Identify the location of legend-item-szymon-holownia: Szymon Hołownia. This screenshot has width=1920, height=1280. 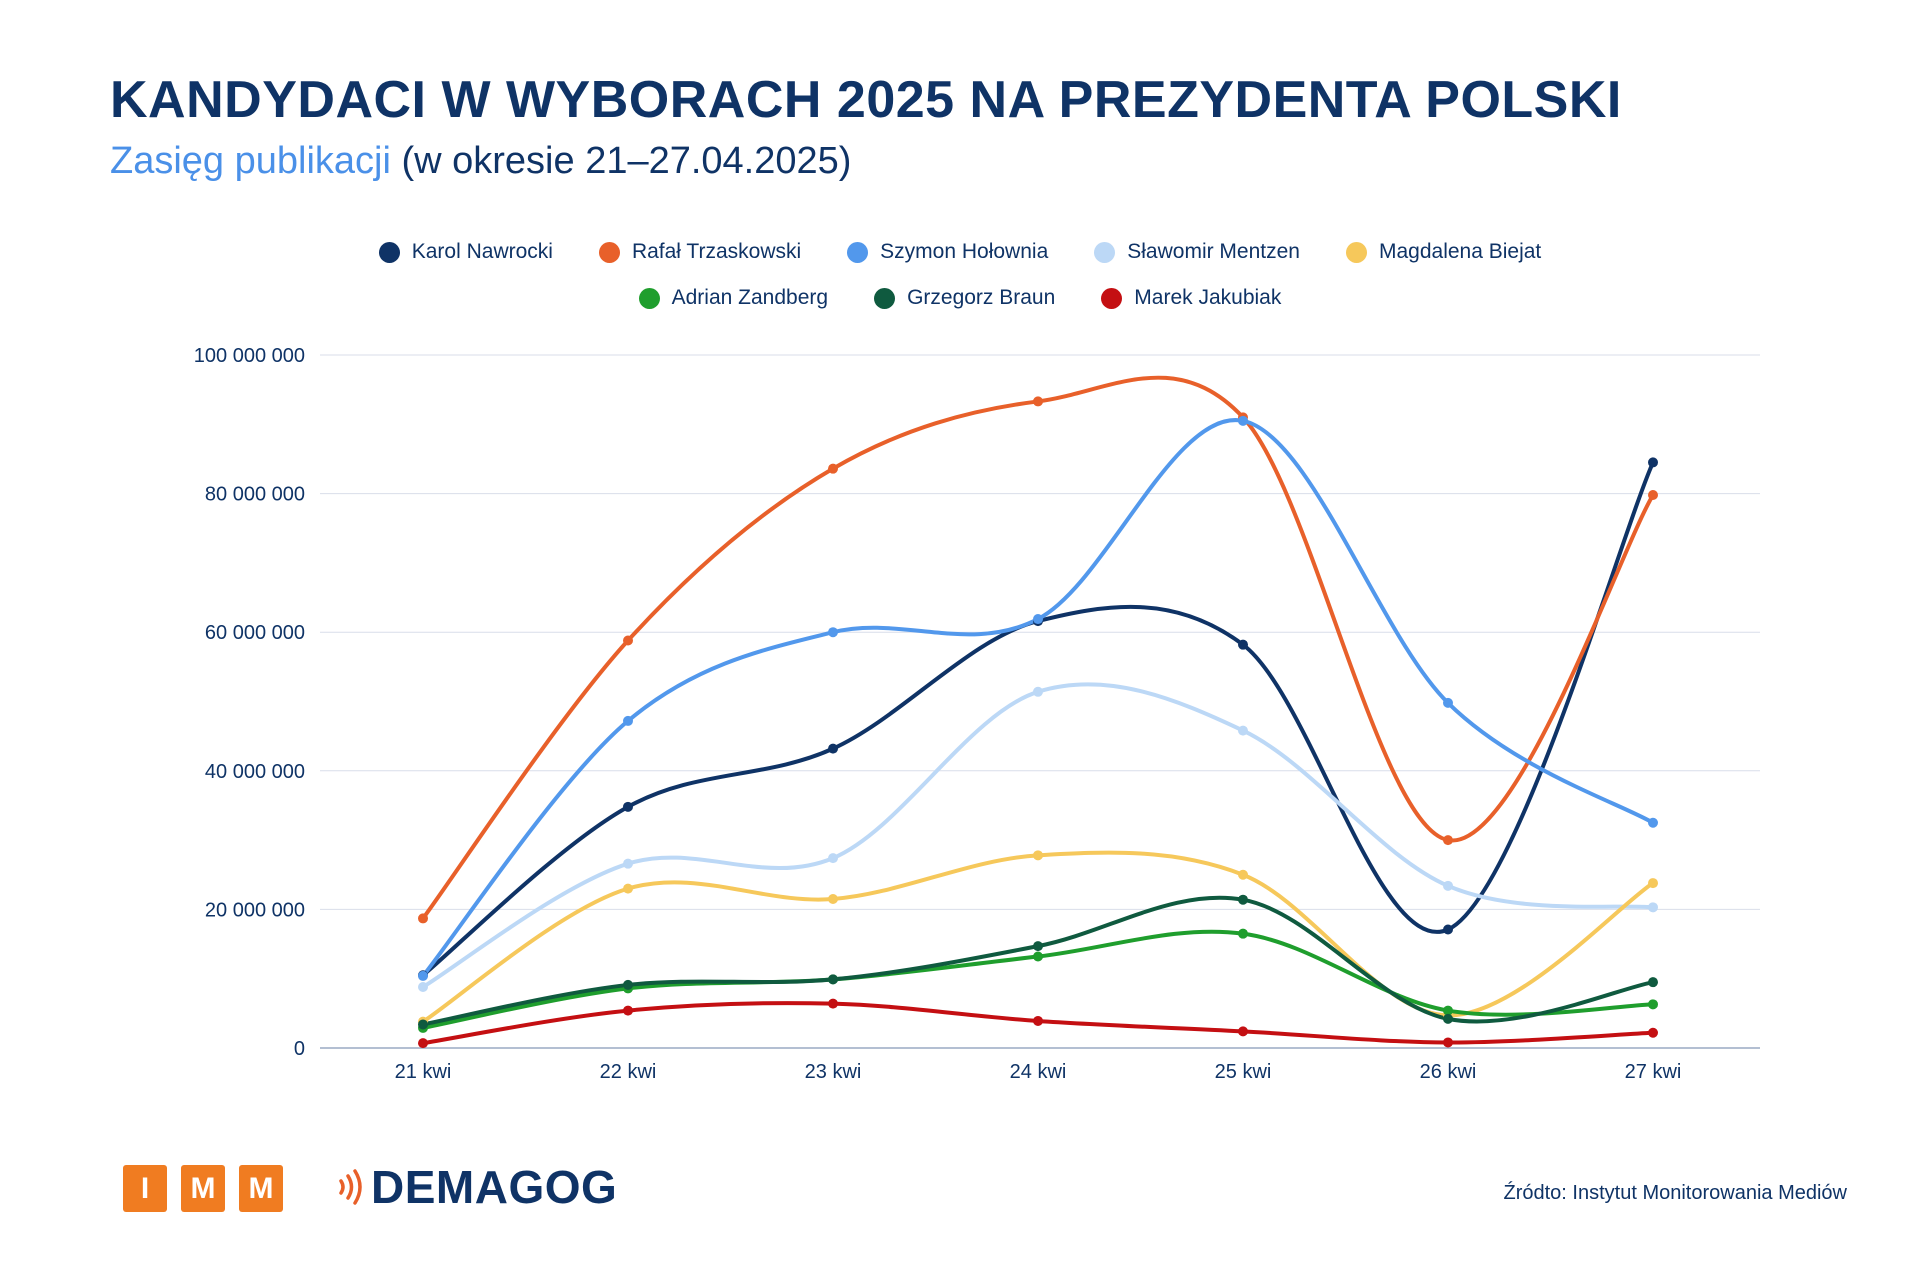
(947, 252).